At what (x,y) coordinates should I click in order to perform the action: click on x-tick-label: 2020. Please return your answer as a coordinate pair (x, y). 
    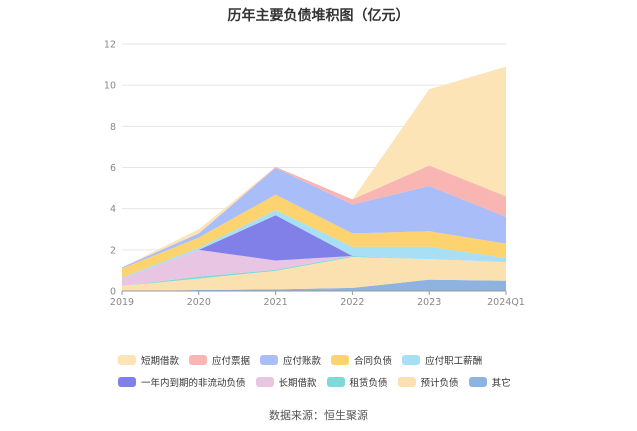
    Looking at the image, I should click on (199, 302).